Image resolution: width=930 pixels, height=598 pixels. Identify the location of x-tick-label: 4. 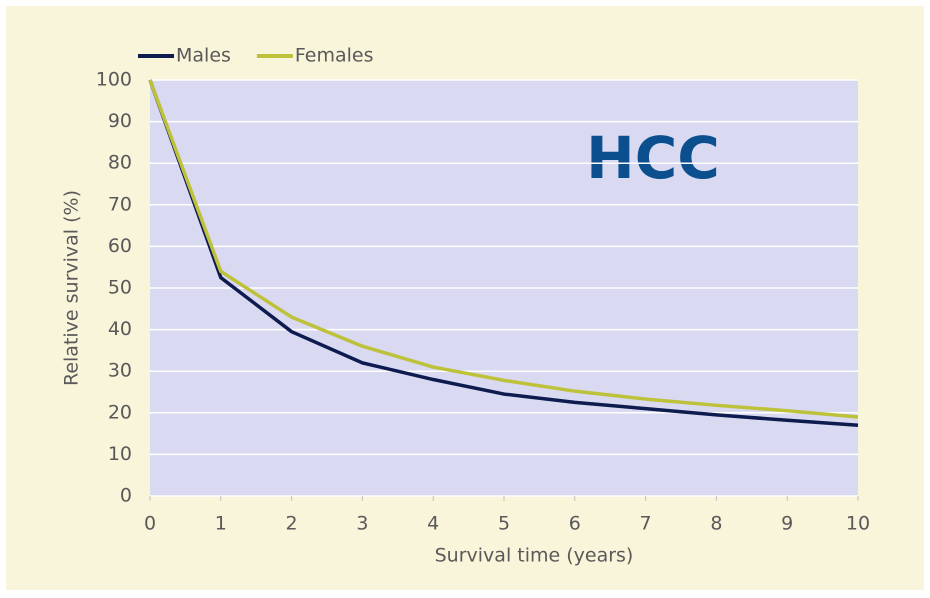
(433, 524).